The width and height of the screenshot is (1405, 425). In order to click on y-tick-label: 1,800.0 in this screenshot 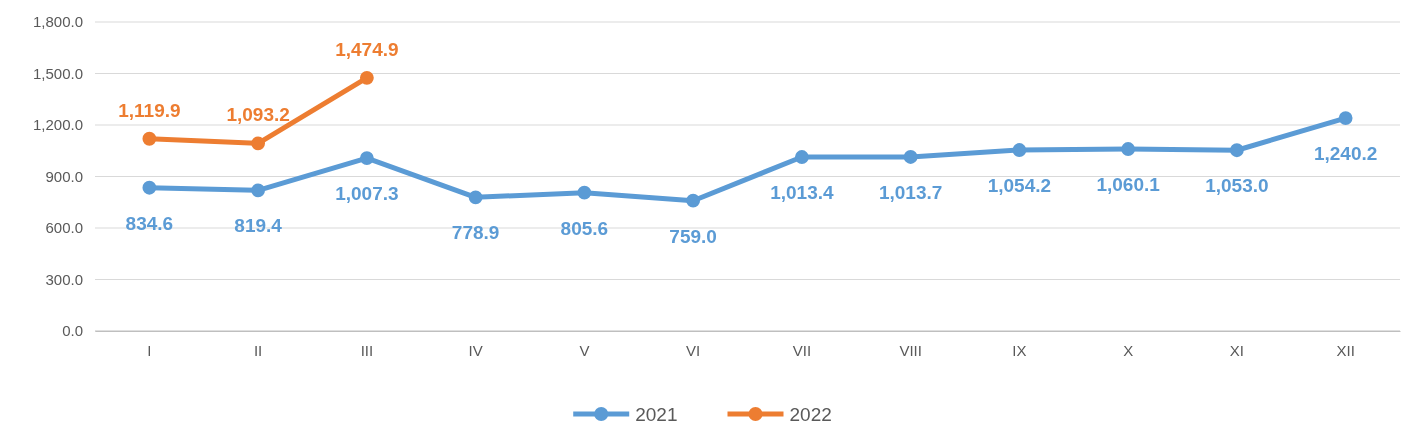, I will do `click(57, 22)`.